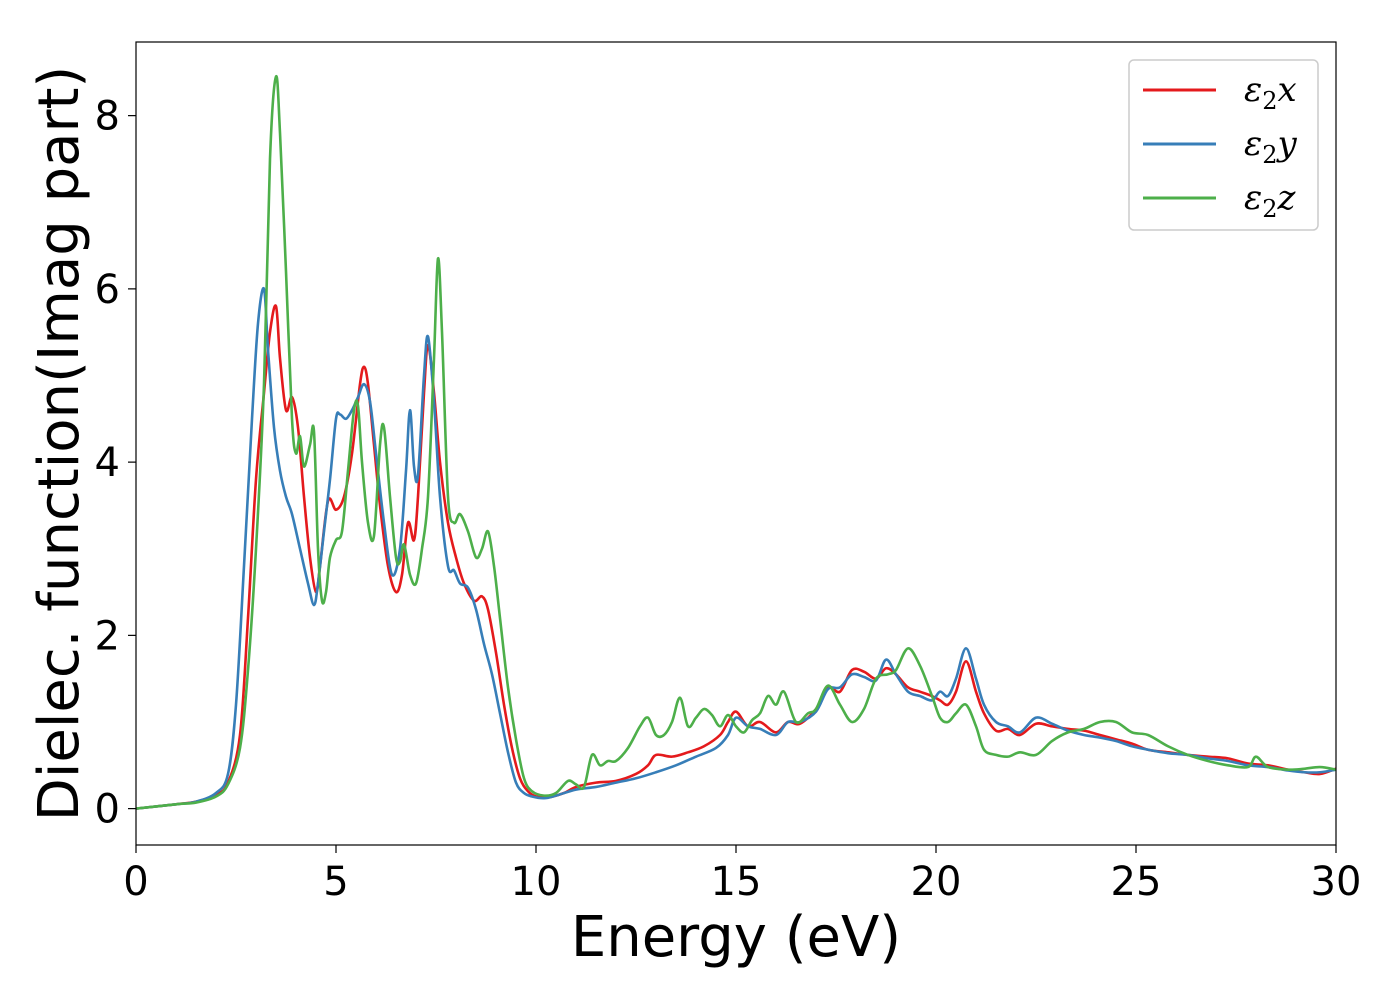  What do you see at coordinates (936, 882) in the screenshot?
I see `x-tick-label: 20` at bounding box center [936, 882].